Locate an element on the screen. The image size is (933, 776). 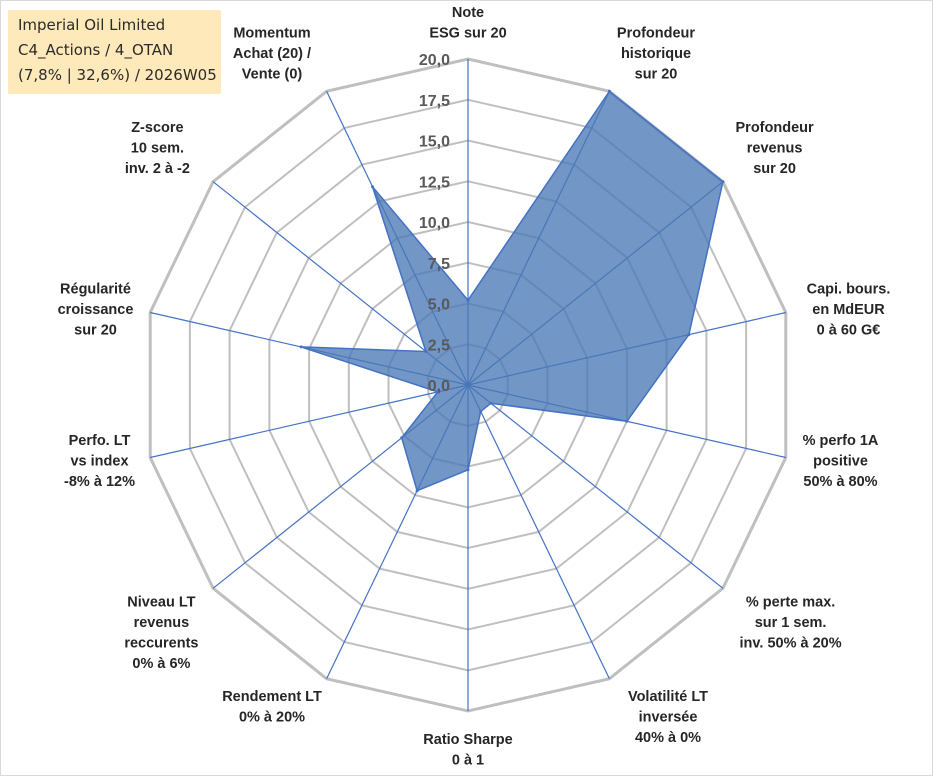
axis-label: Perfo. LT vs index -8% à 12% is located at coordinates (99, 461).